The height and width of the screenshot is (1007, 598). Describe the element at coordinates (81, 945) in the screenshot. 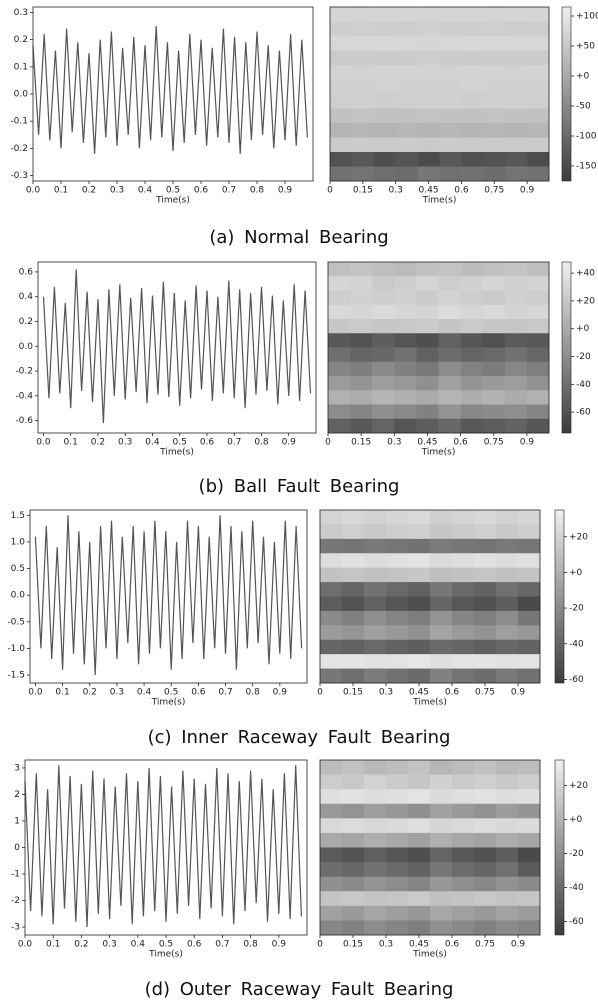

I see `x-tick-label: 0.2` at that location.